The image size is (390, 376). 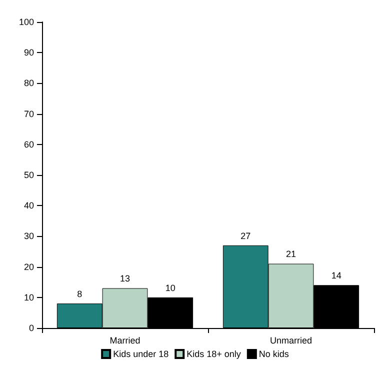 What do you see at coordinates (29, 175) in the screenshot?
I see `y-tick-label: 50` at bounding box center [29, 175].